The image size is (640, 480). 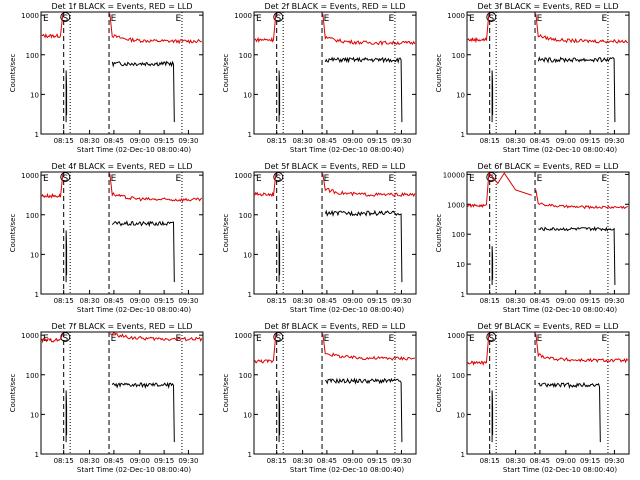 I want to click on chart-title: Det 2f BLACK = Events, RED = LLD, so click(x=334, y=6).